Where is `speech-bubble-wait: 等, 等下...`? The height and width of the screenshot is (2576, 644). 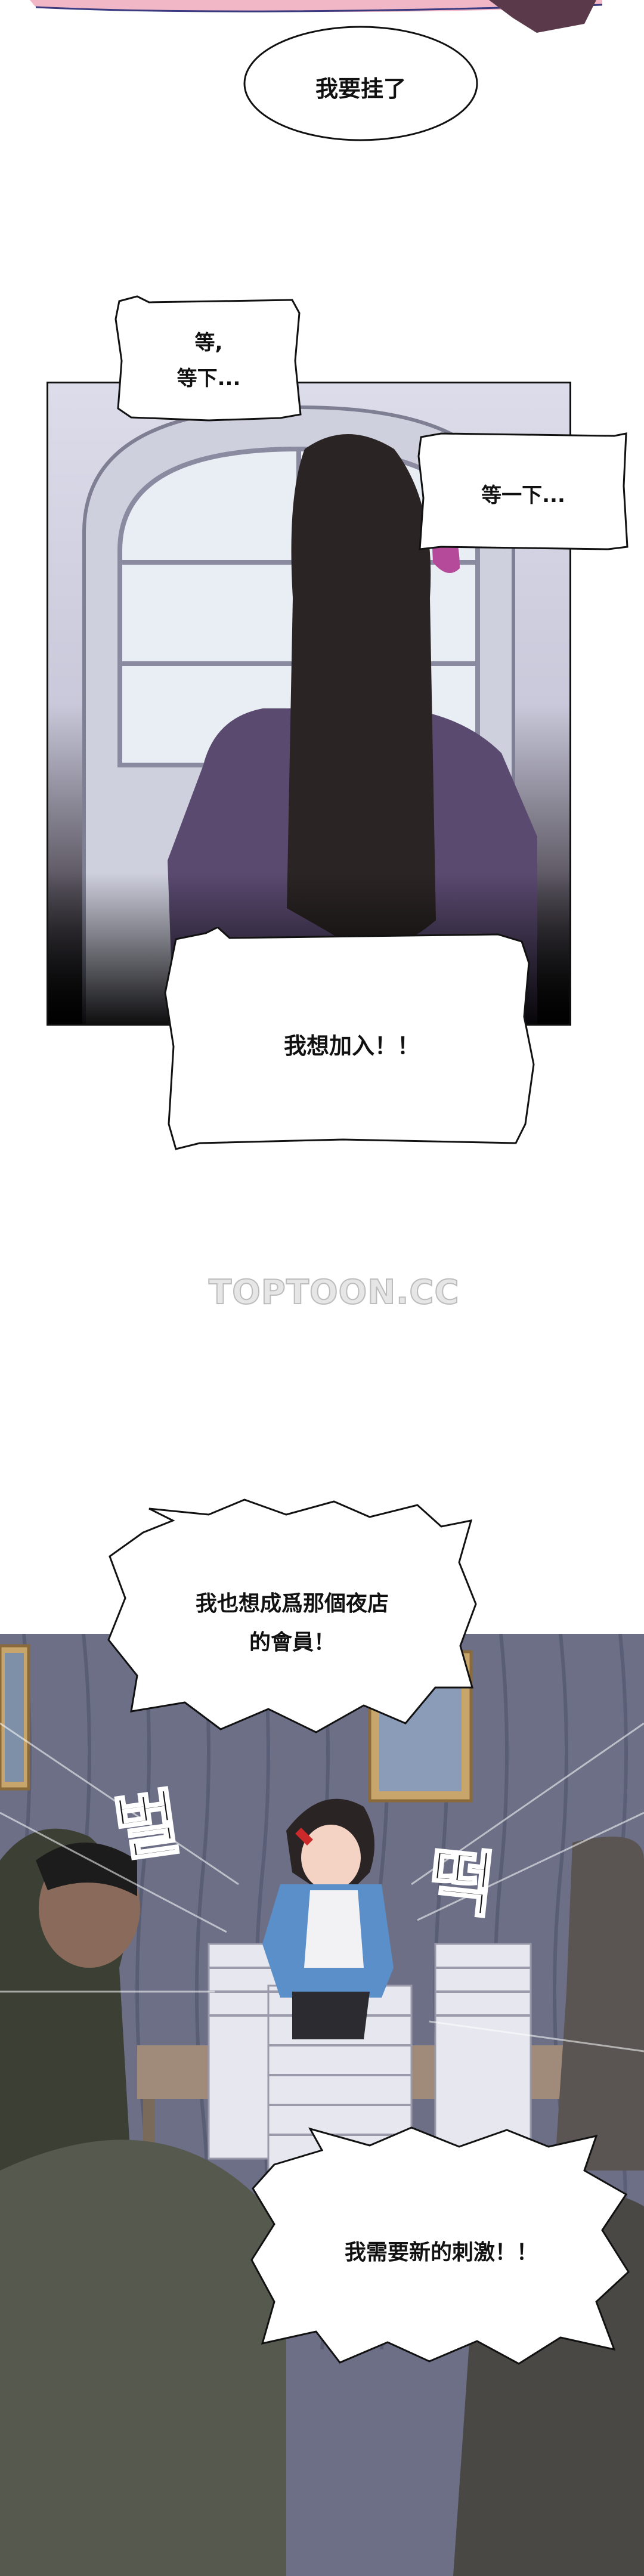 speech-bubble-wait: 等, 等下... is located at coordinates (209, 359).